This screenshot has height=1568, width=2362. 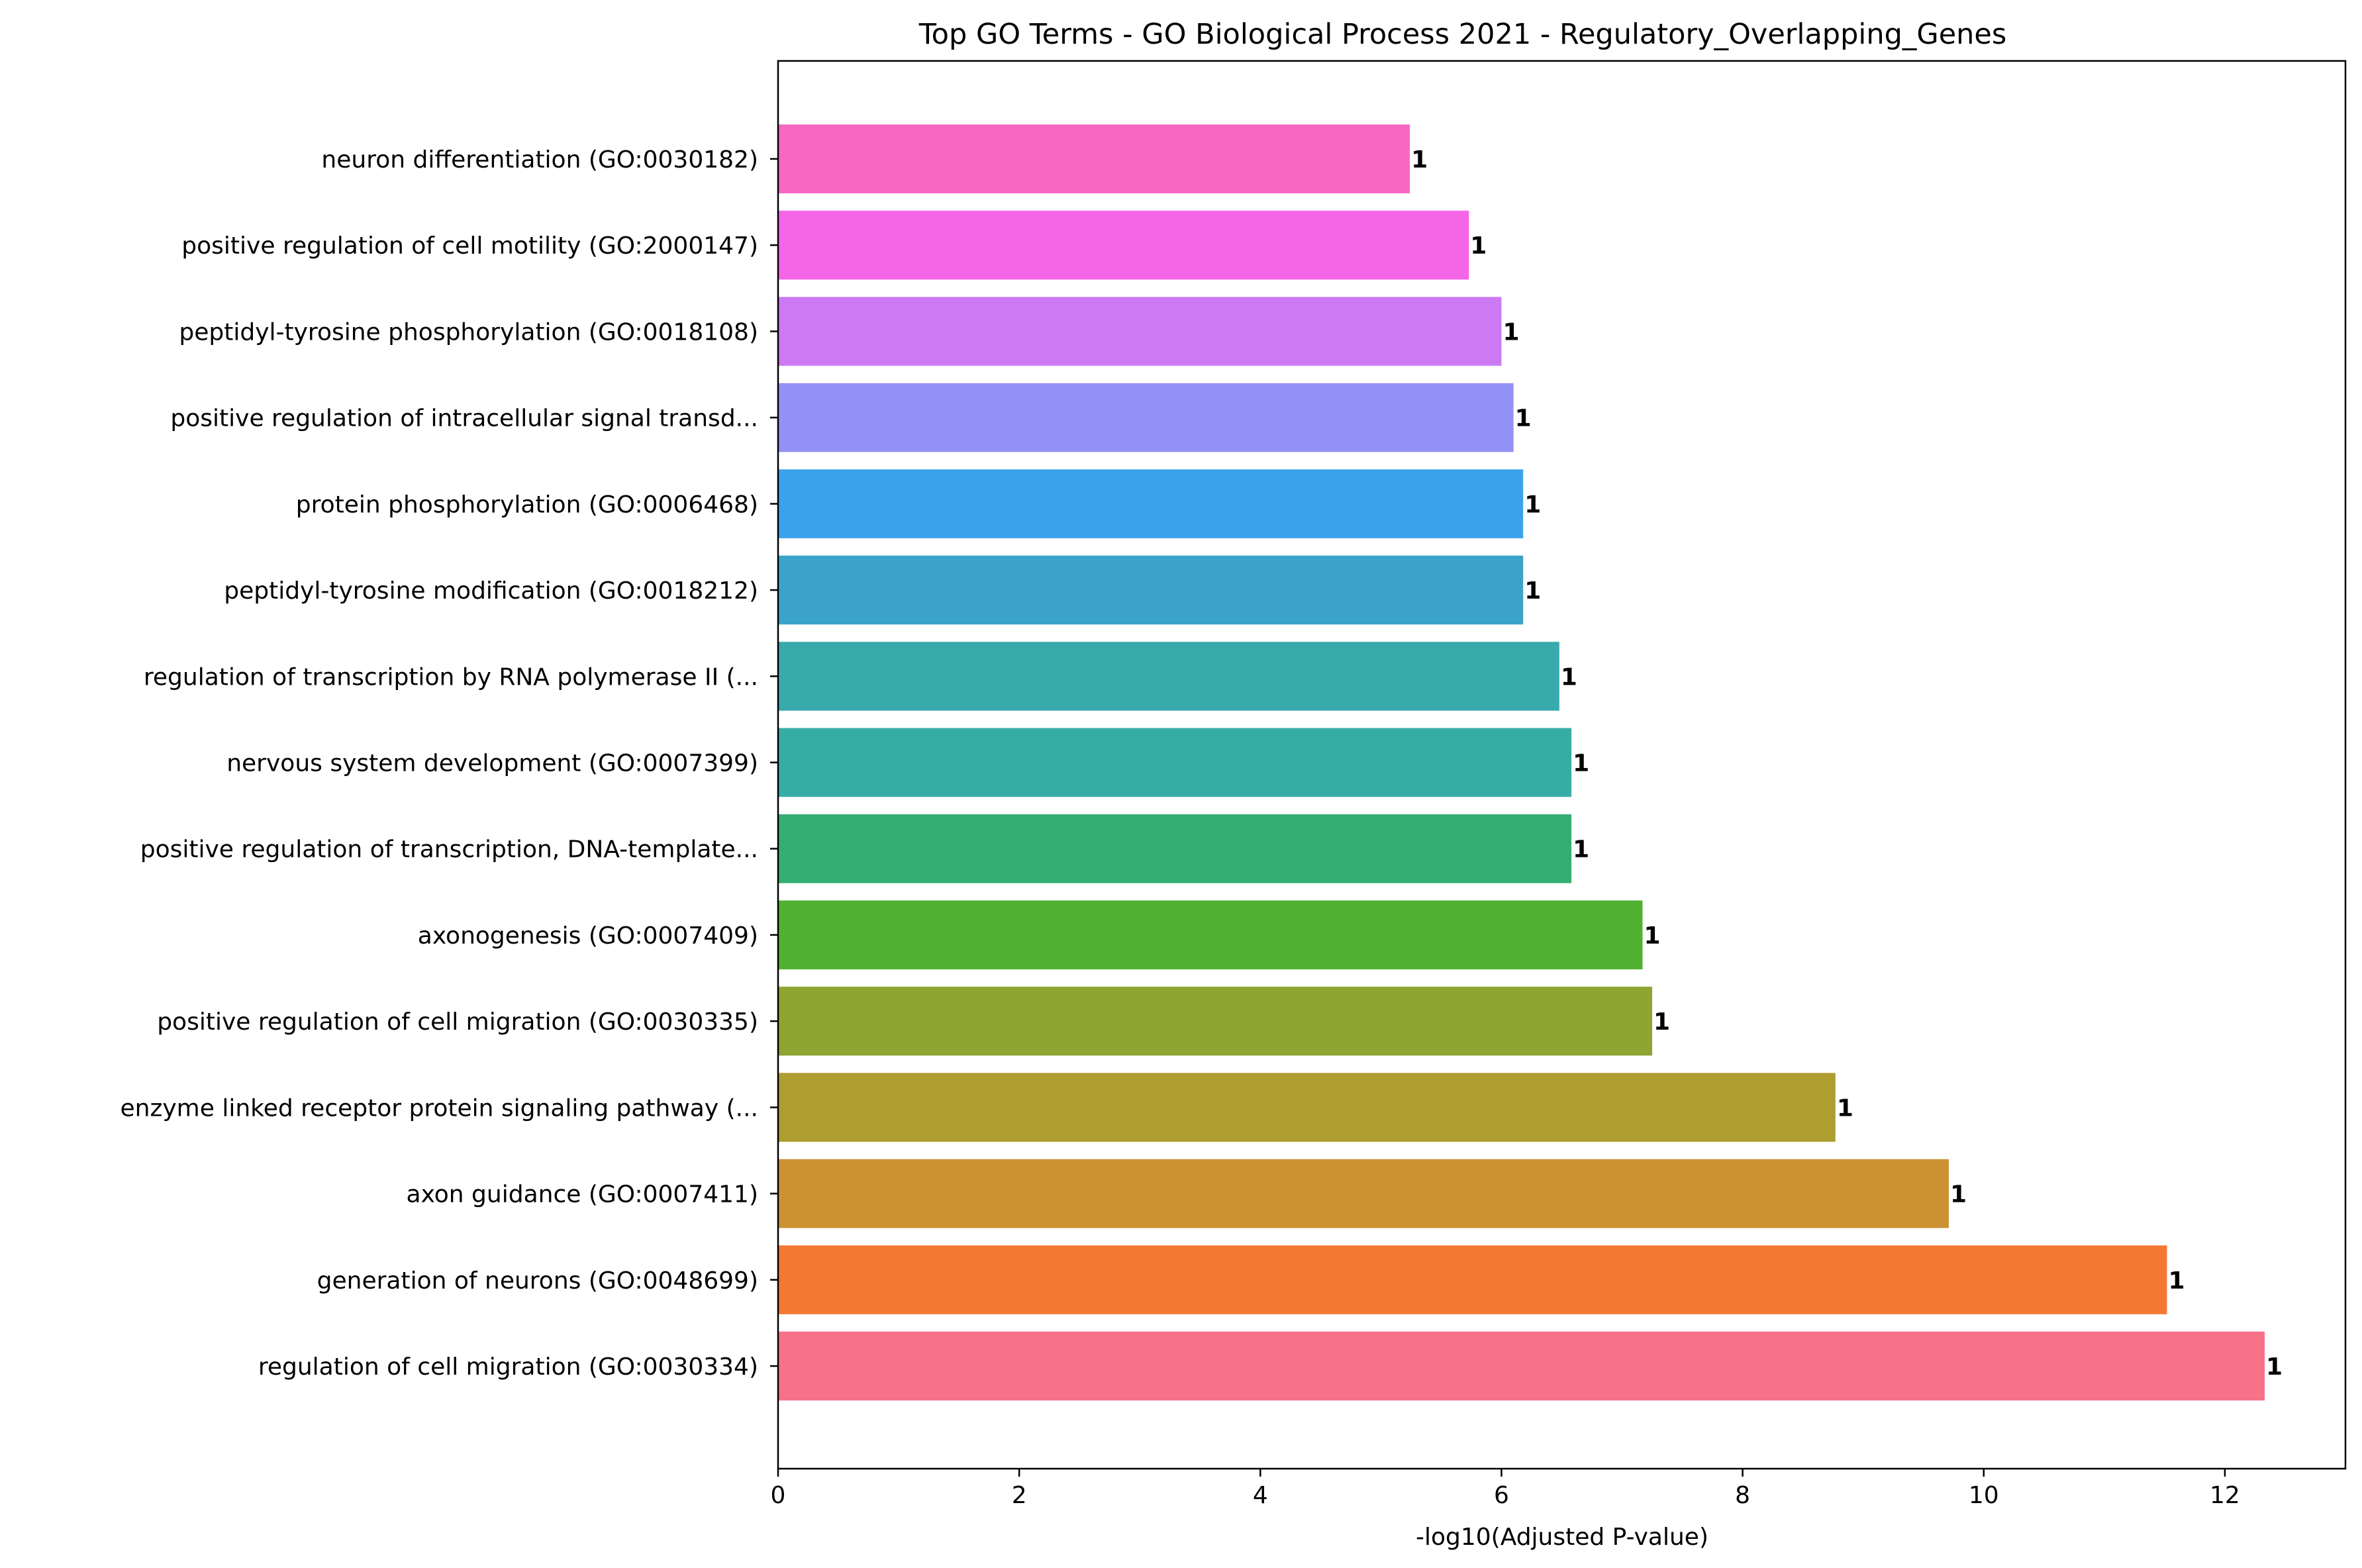 I want to click on x-tick-label: 10, so click(x=1984, y=1495).